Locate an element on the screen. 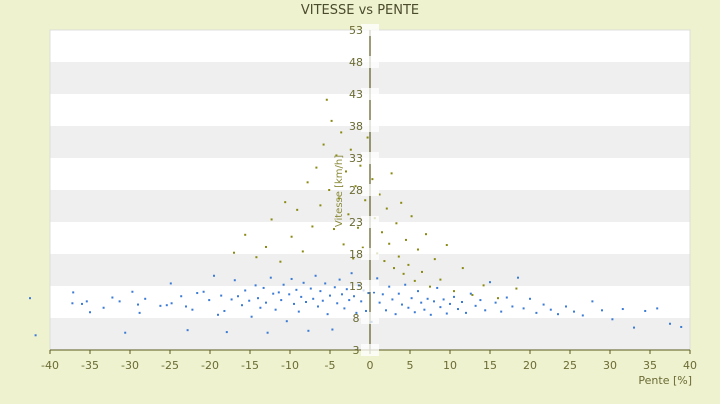  x-tick-label: -40 is located at coordinates (50, 365).